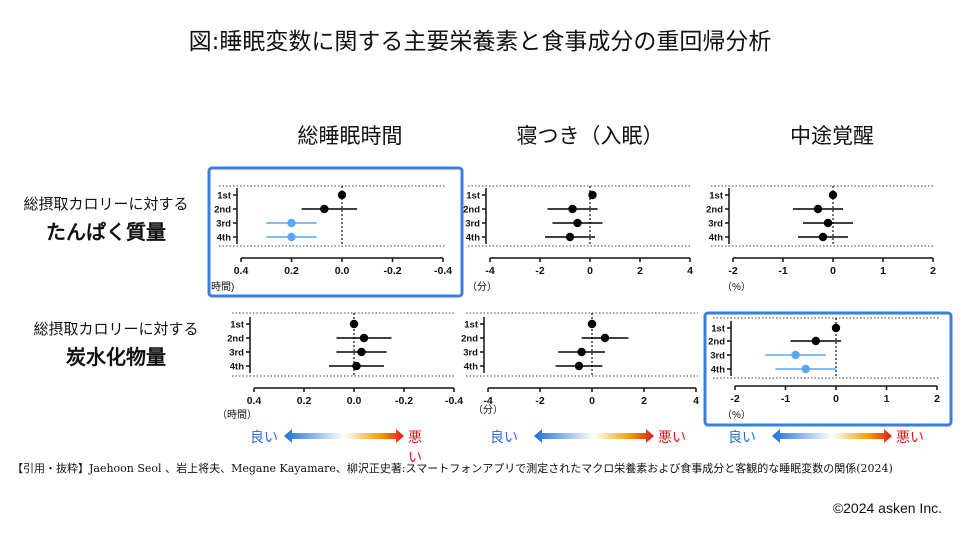 The height and width of the screenshot is (540, 960). I want to click on panel-carb-sleep-onset-quartile-label: 3rd, so click(470, 353).